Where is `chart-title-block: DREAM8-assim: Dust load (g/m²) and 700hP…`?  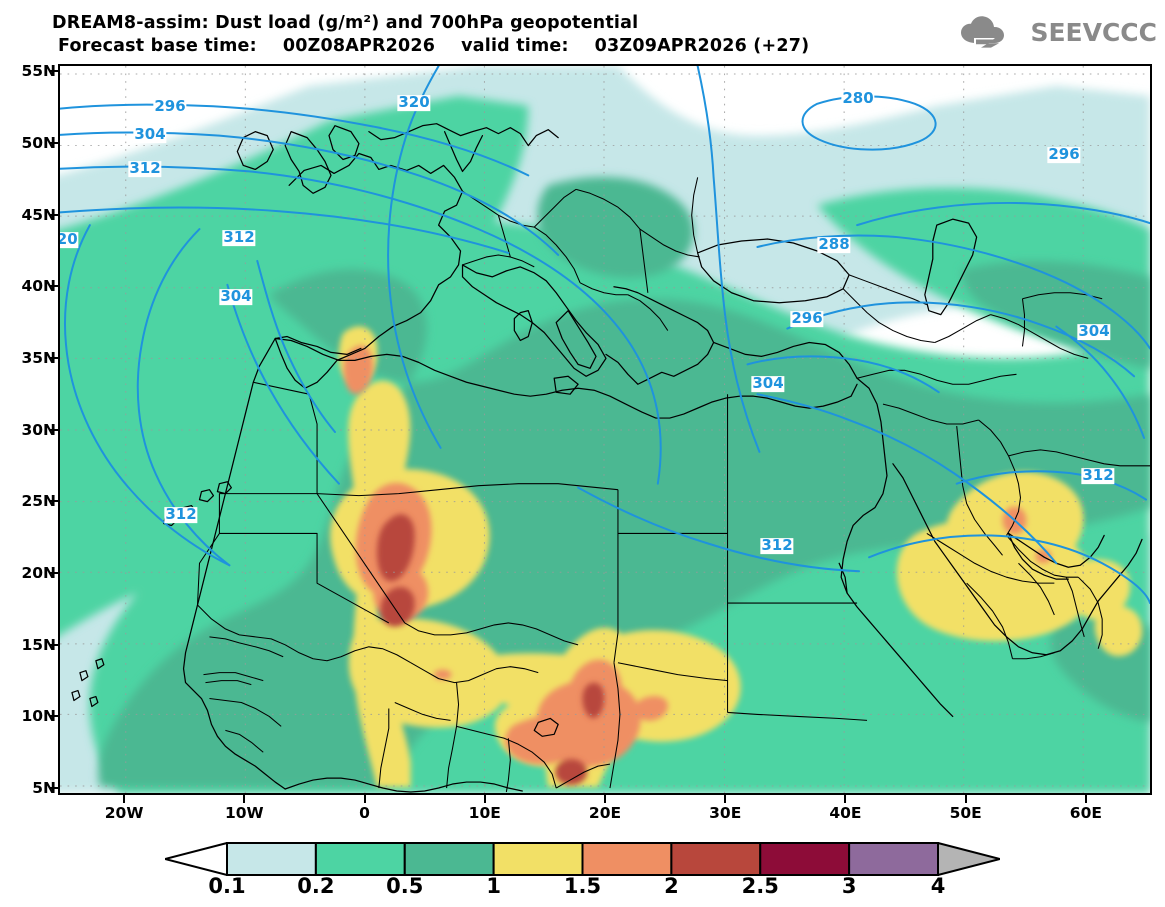
chart-title-block: DREAM8-assim: Dust load (g/m²) and 700hP… is located at coordinates (430, 35).